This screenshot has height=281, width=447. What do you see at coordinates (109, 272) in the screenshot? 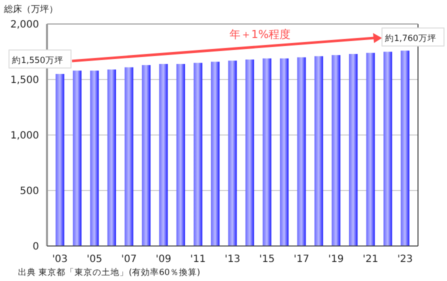
I see `source-note: 出典 東京都「東京の土地」(有効率60％換算)` at bounding box center [109, 272].